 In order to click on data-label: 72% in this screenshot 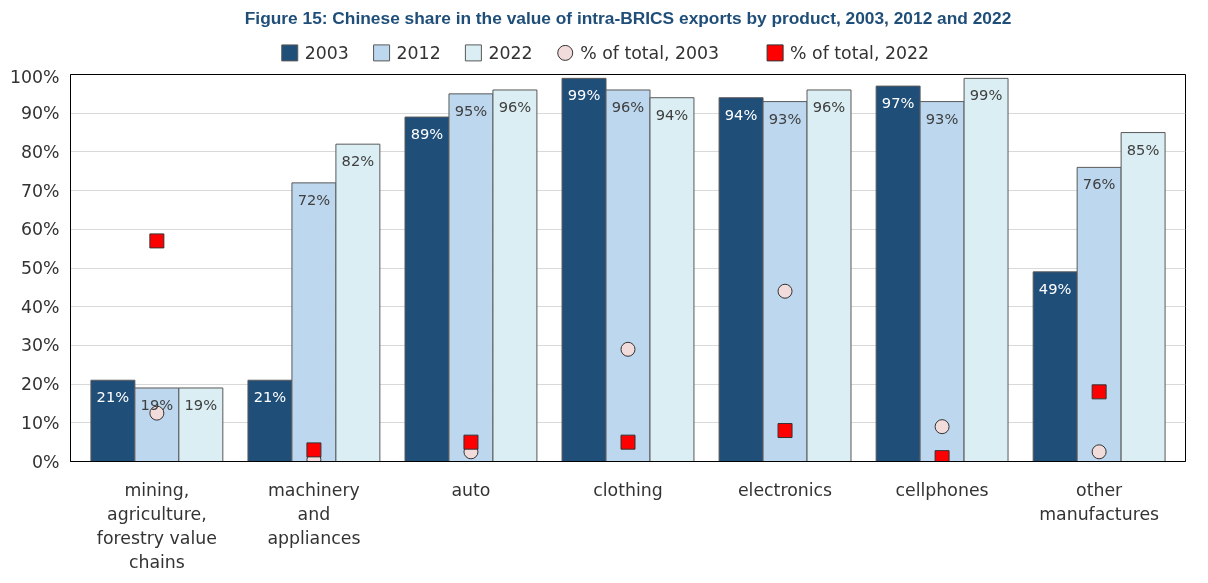, I will do `click(314, 199)`.